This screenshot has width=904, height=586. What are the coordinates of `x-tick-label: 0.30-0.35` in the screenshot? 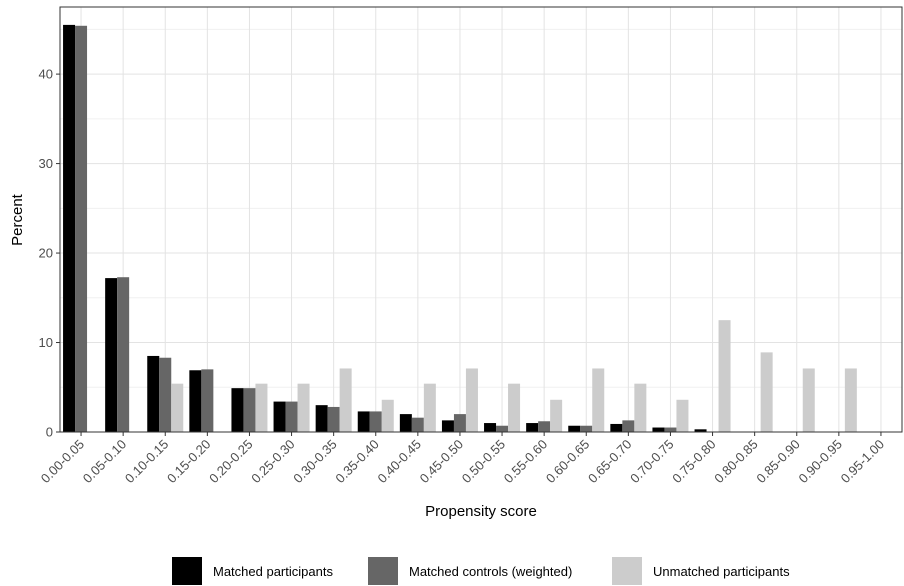 It's located at (314, 461).